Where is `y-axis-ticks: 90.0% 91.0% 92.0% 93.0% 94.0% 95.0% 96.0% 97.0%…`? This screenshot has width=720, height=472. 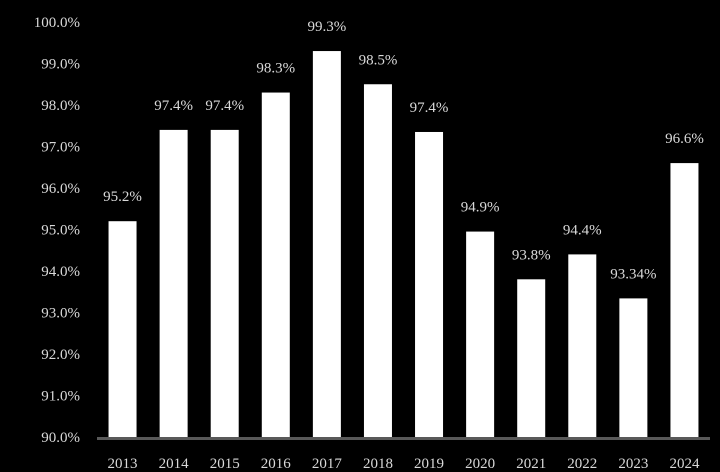 y-axis-ticks: 90.0% 91.0% 92.0% 93.0% 94.0% 95.0% 96.0% 97.0%… is located at coordinates (57, 230).